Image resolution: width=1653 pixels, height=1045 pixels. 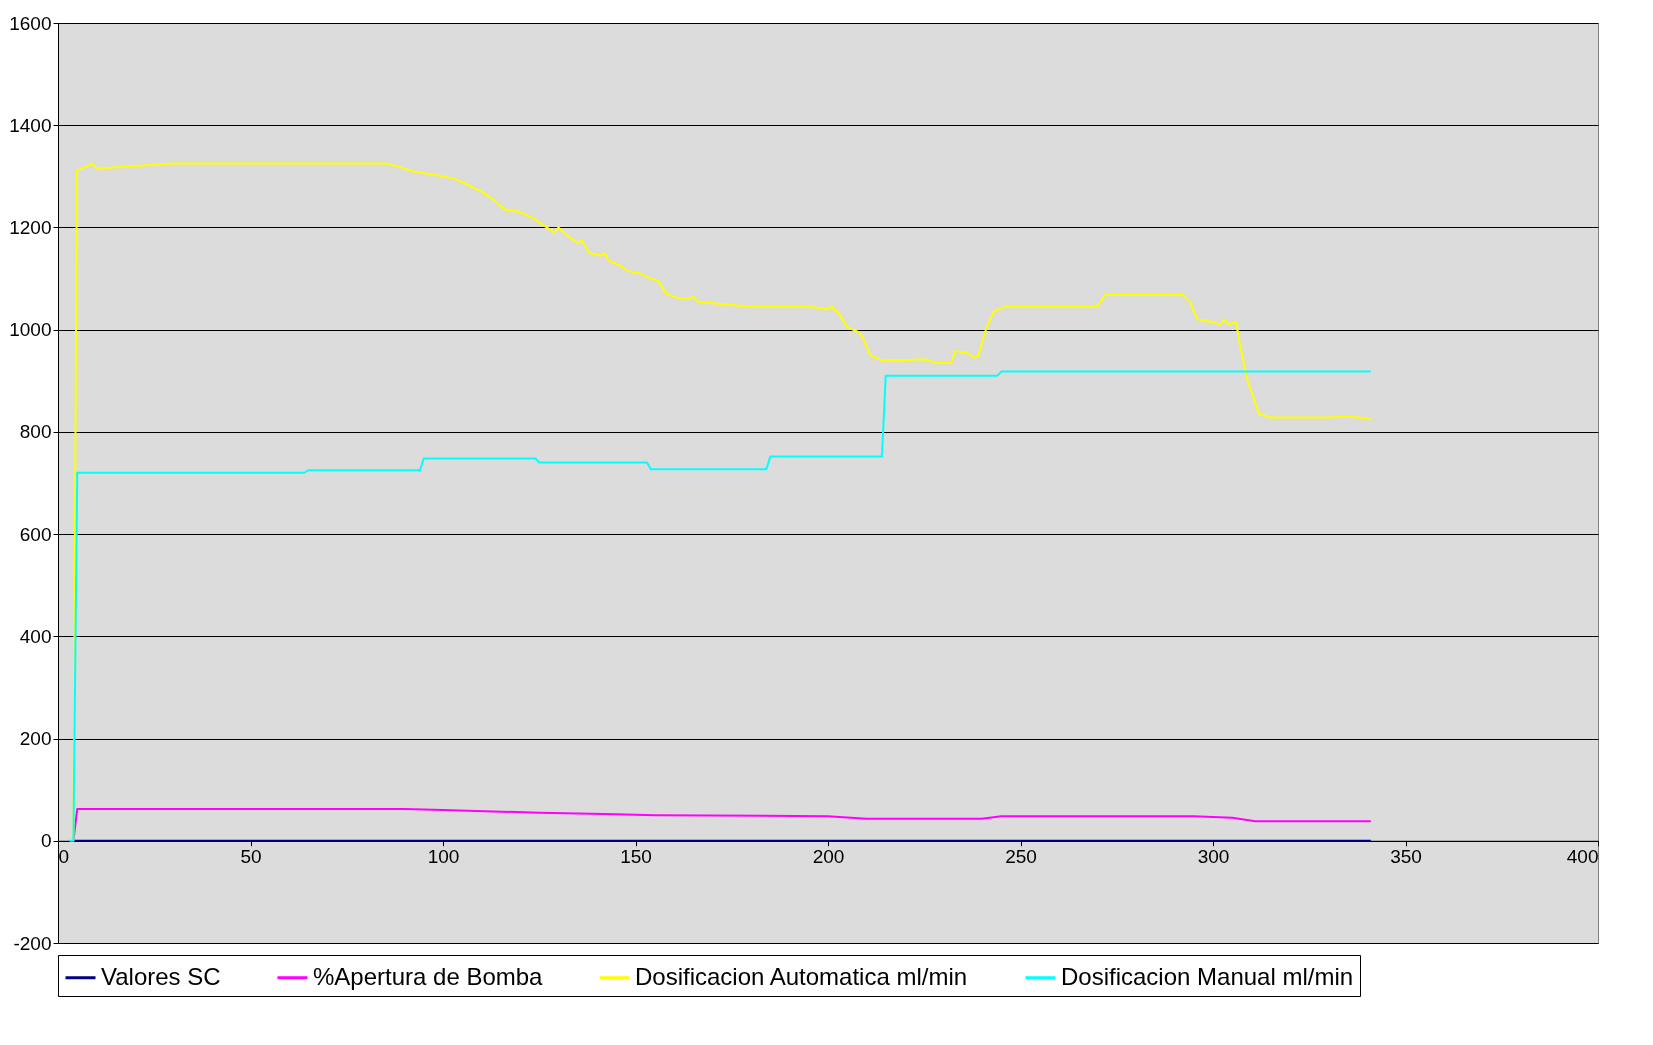 I want to click on x-tick-label: 200, so click(x=828, y=857).